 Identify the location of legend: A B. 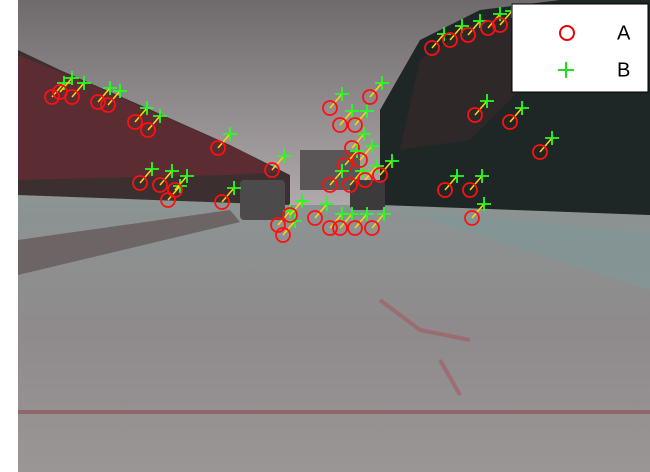
(580, 48).